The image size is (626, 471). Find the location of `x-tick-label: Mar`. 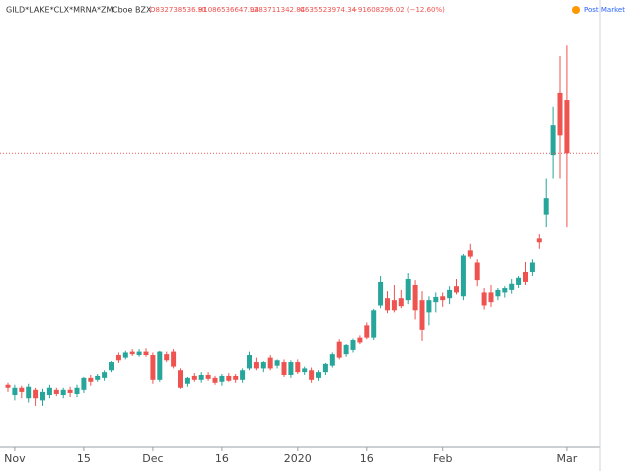

x-tick-label: Mar is located at coordinates (567, 458).